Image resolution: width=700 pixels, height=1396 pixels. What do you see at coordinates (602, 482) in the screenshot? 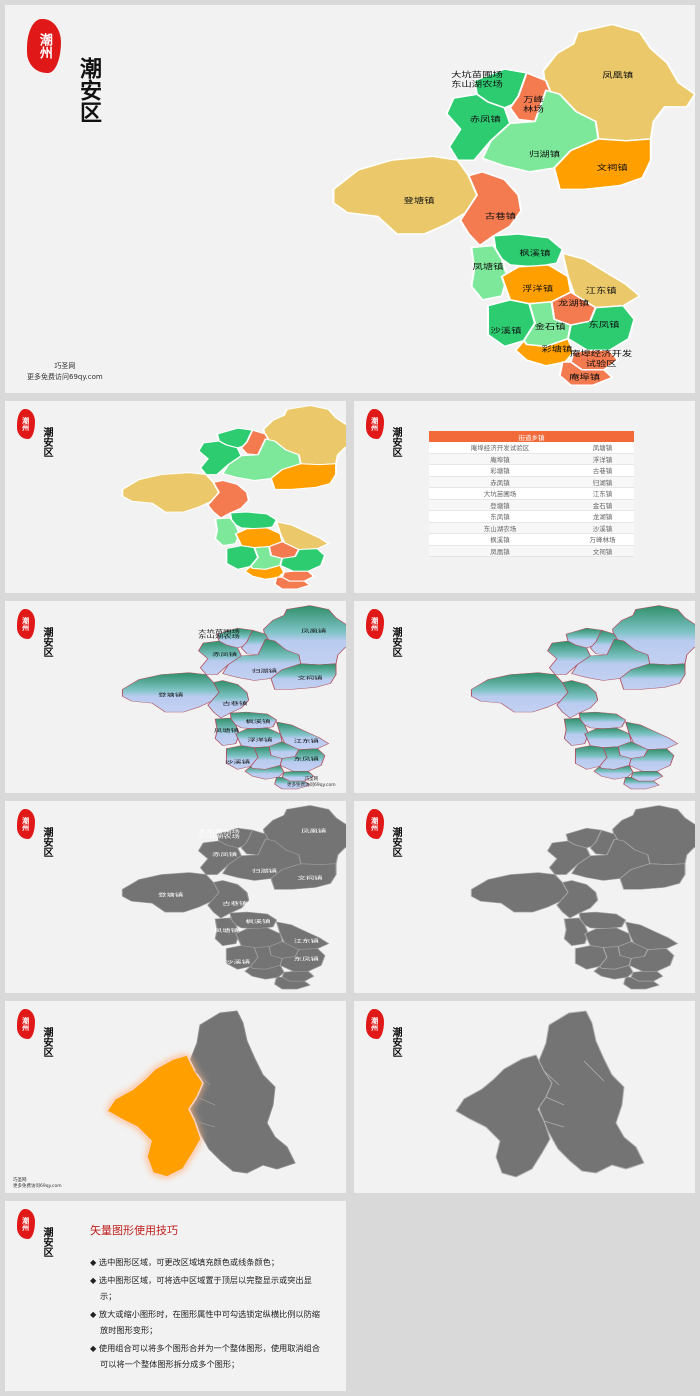
I see `table-cell: 归湖镇` at bounding box center [602, 482].